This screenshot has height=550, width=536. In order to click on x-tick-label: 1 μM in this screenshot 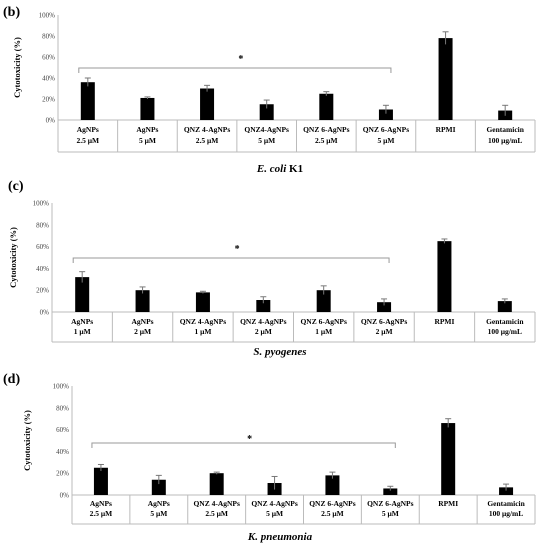, I will do `click(323, 331)`.